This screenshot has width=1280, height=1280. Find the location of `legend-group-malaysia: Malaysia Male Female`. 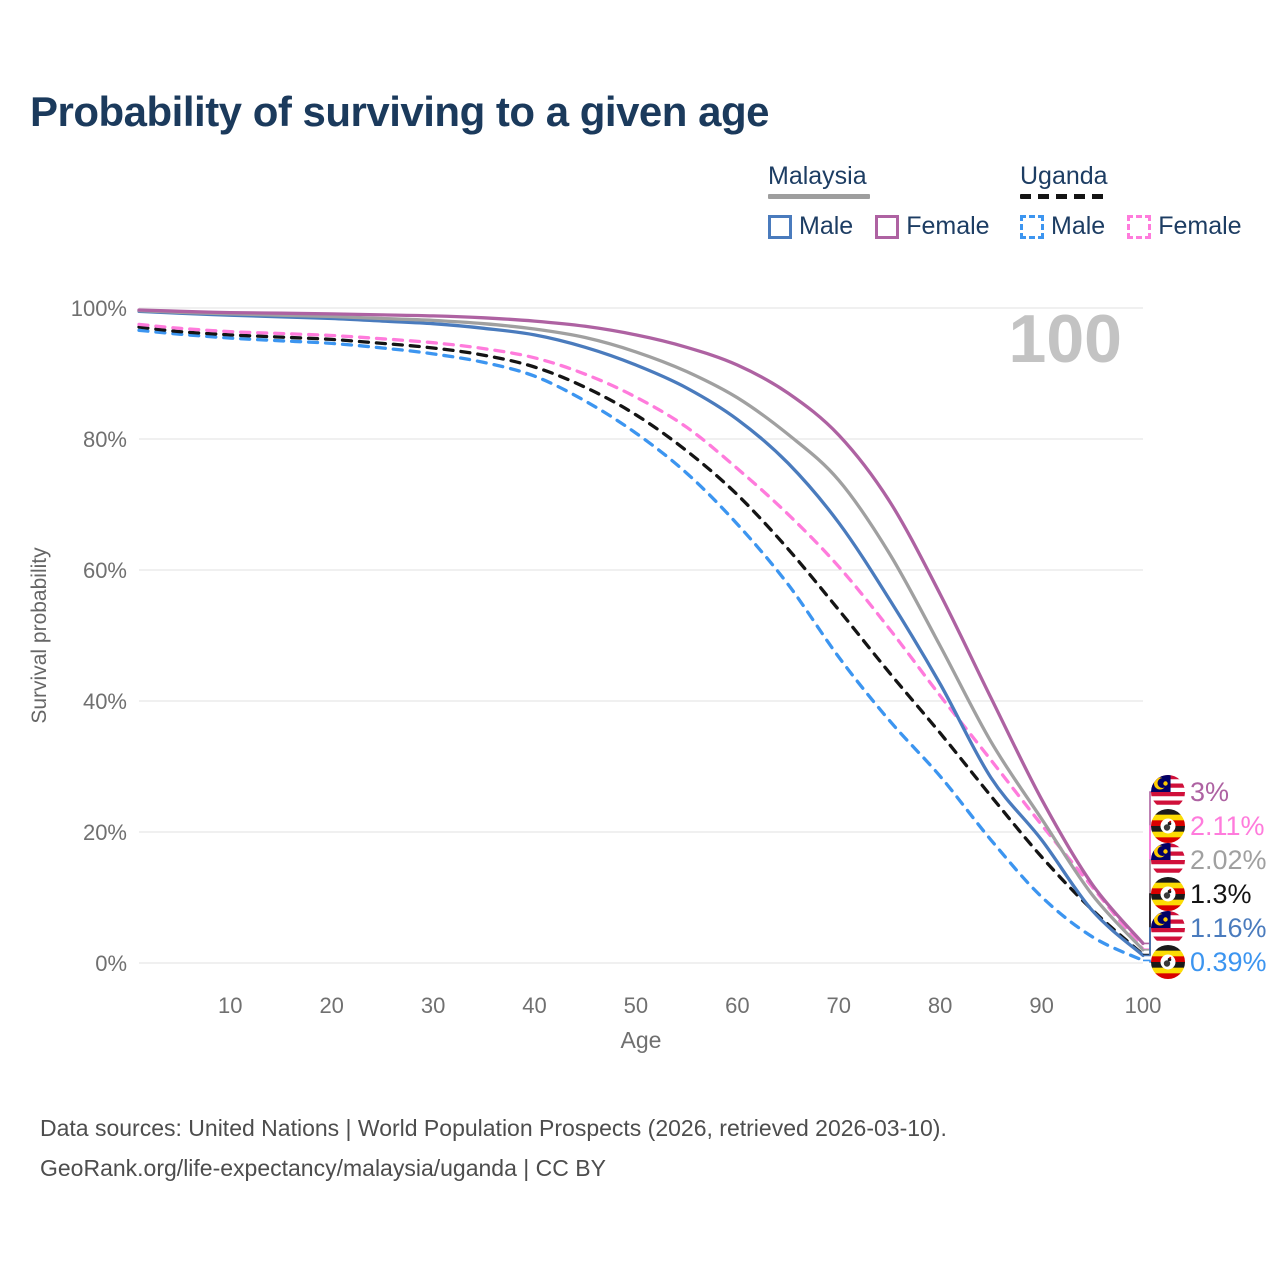

legend-group-malaysia: Malaysia Male Female is located at coordinates (879, 201).